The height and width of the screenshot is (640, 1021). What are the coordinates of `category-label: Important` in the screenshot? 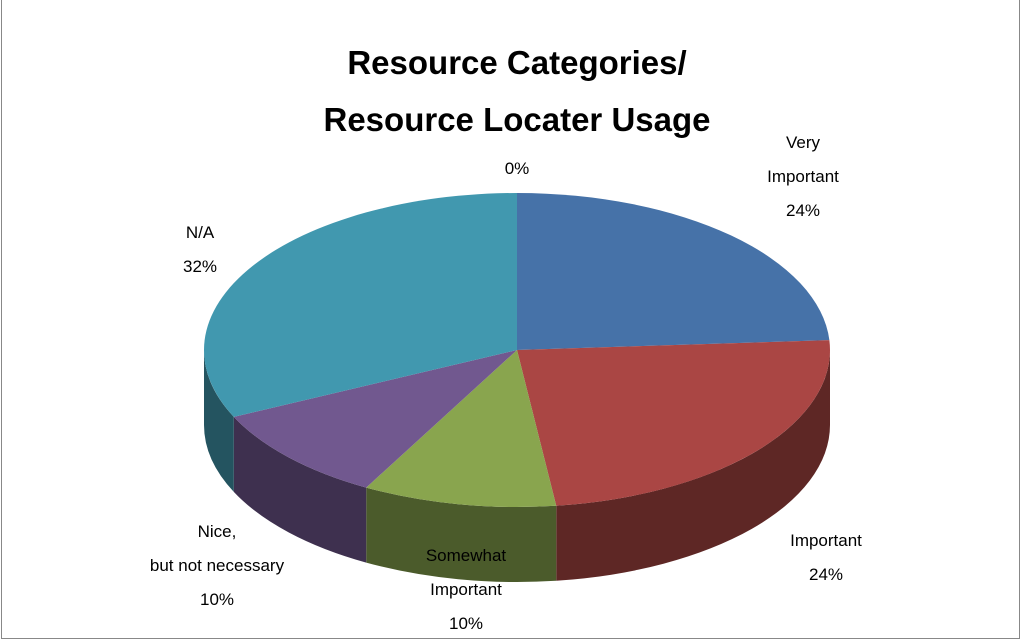 It's located at (826, 540).